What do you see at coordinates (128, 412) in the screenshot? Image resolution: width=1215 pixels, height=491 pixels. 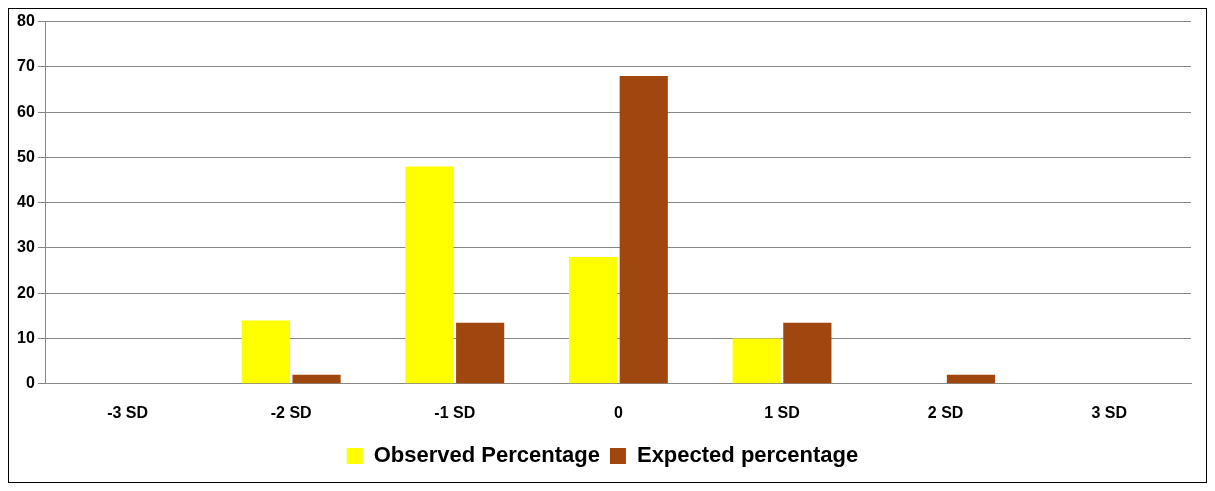 I see `x-tick-label: -3 SD` at bounding box center [128, 412].